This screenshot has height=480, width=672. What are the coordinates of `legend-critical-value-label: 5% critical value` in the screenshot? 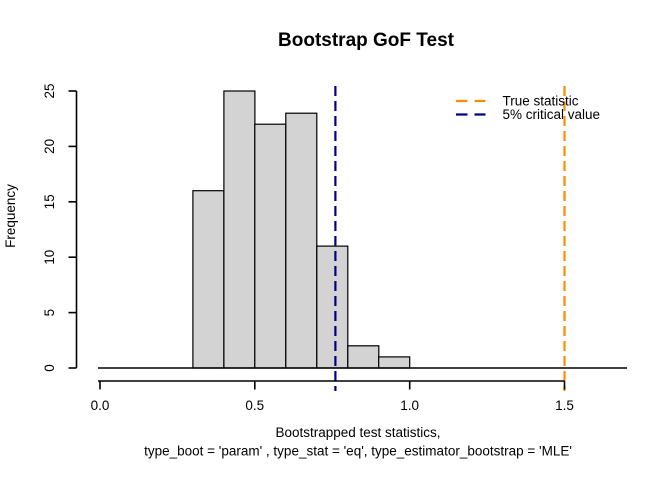 It's located at (552, 114).